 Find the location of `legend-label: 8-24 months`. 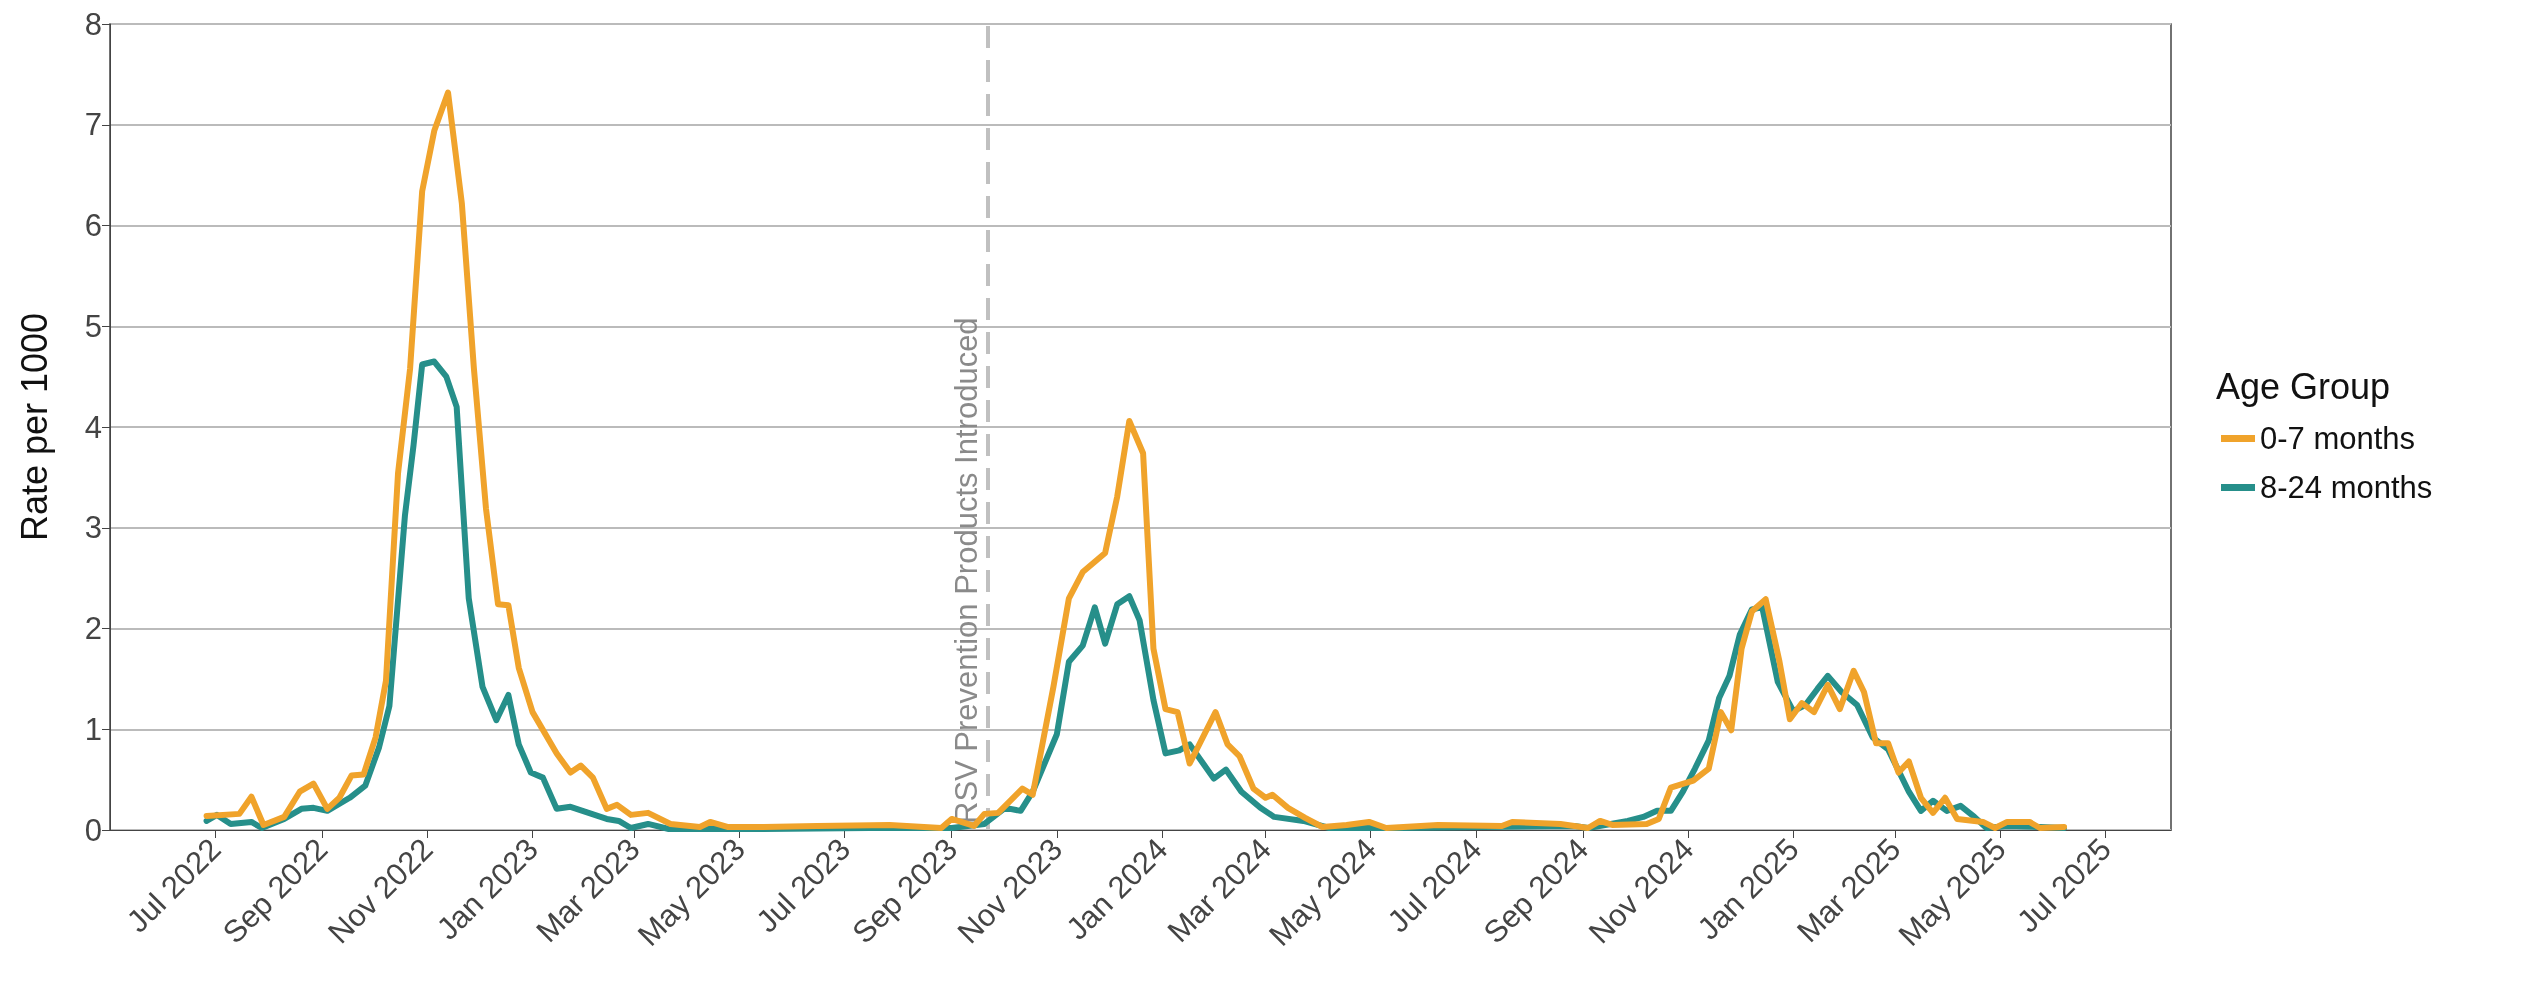

legend-label: 8-24 months is located at coordinates (2346, 487).